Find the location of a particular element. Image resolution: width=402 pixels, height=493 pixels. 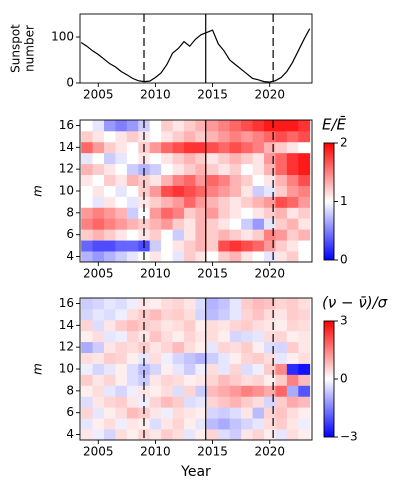

line is located at coordinates (195, 55).